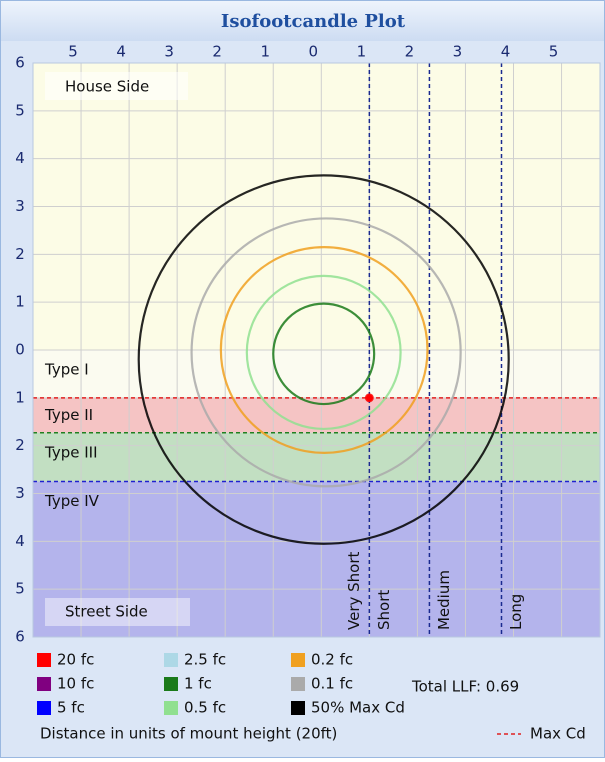 The image size is (605, 762). I want to click on legend-label: 50% Max Cd, so click(358, 708).